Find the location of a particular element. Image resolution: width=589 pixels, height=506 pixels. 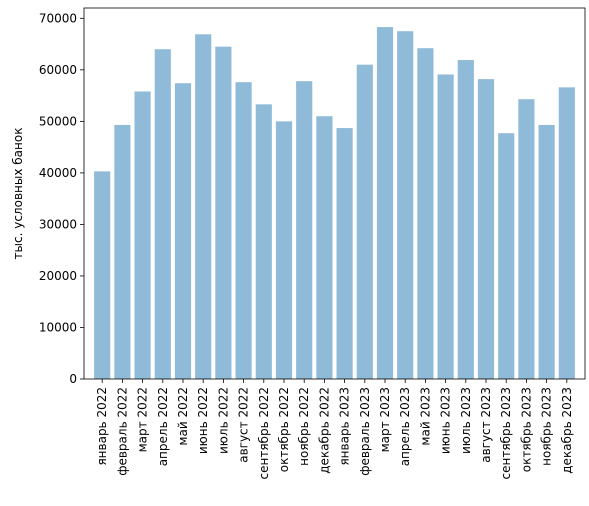

x-tick-label: февраль 2022 is located at coordinates (122, 431).